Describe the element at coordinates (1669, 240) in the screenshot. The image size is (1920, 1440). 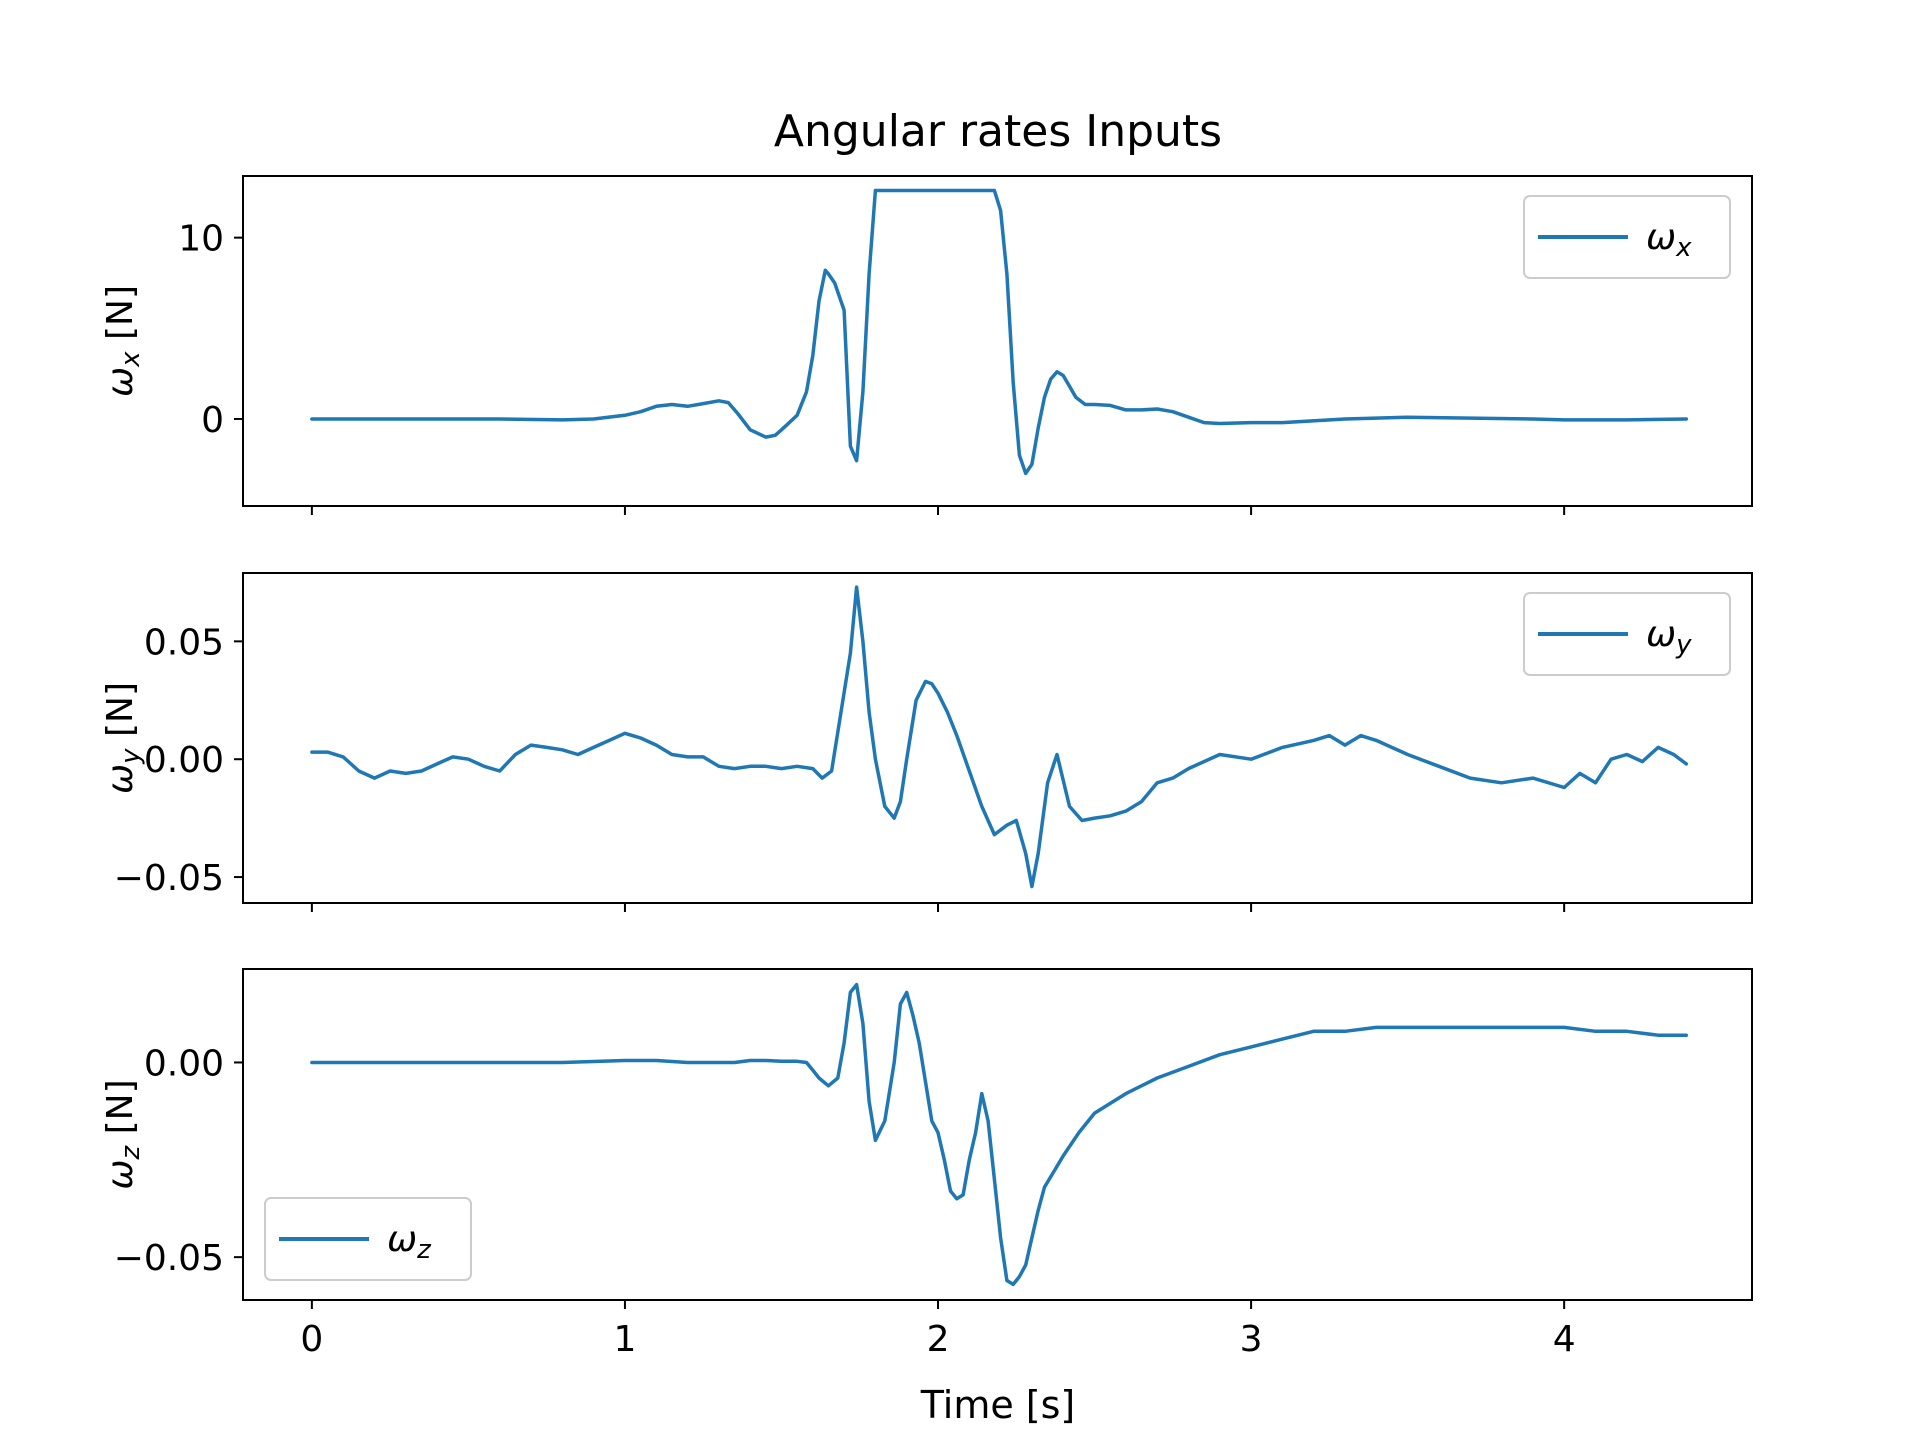
I see `legend-label: ωx` at that location.